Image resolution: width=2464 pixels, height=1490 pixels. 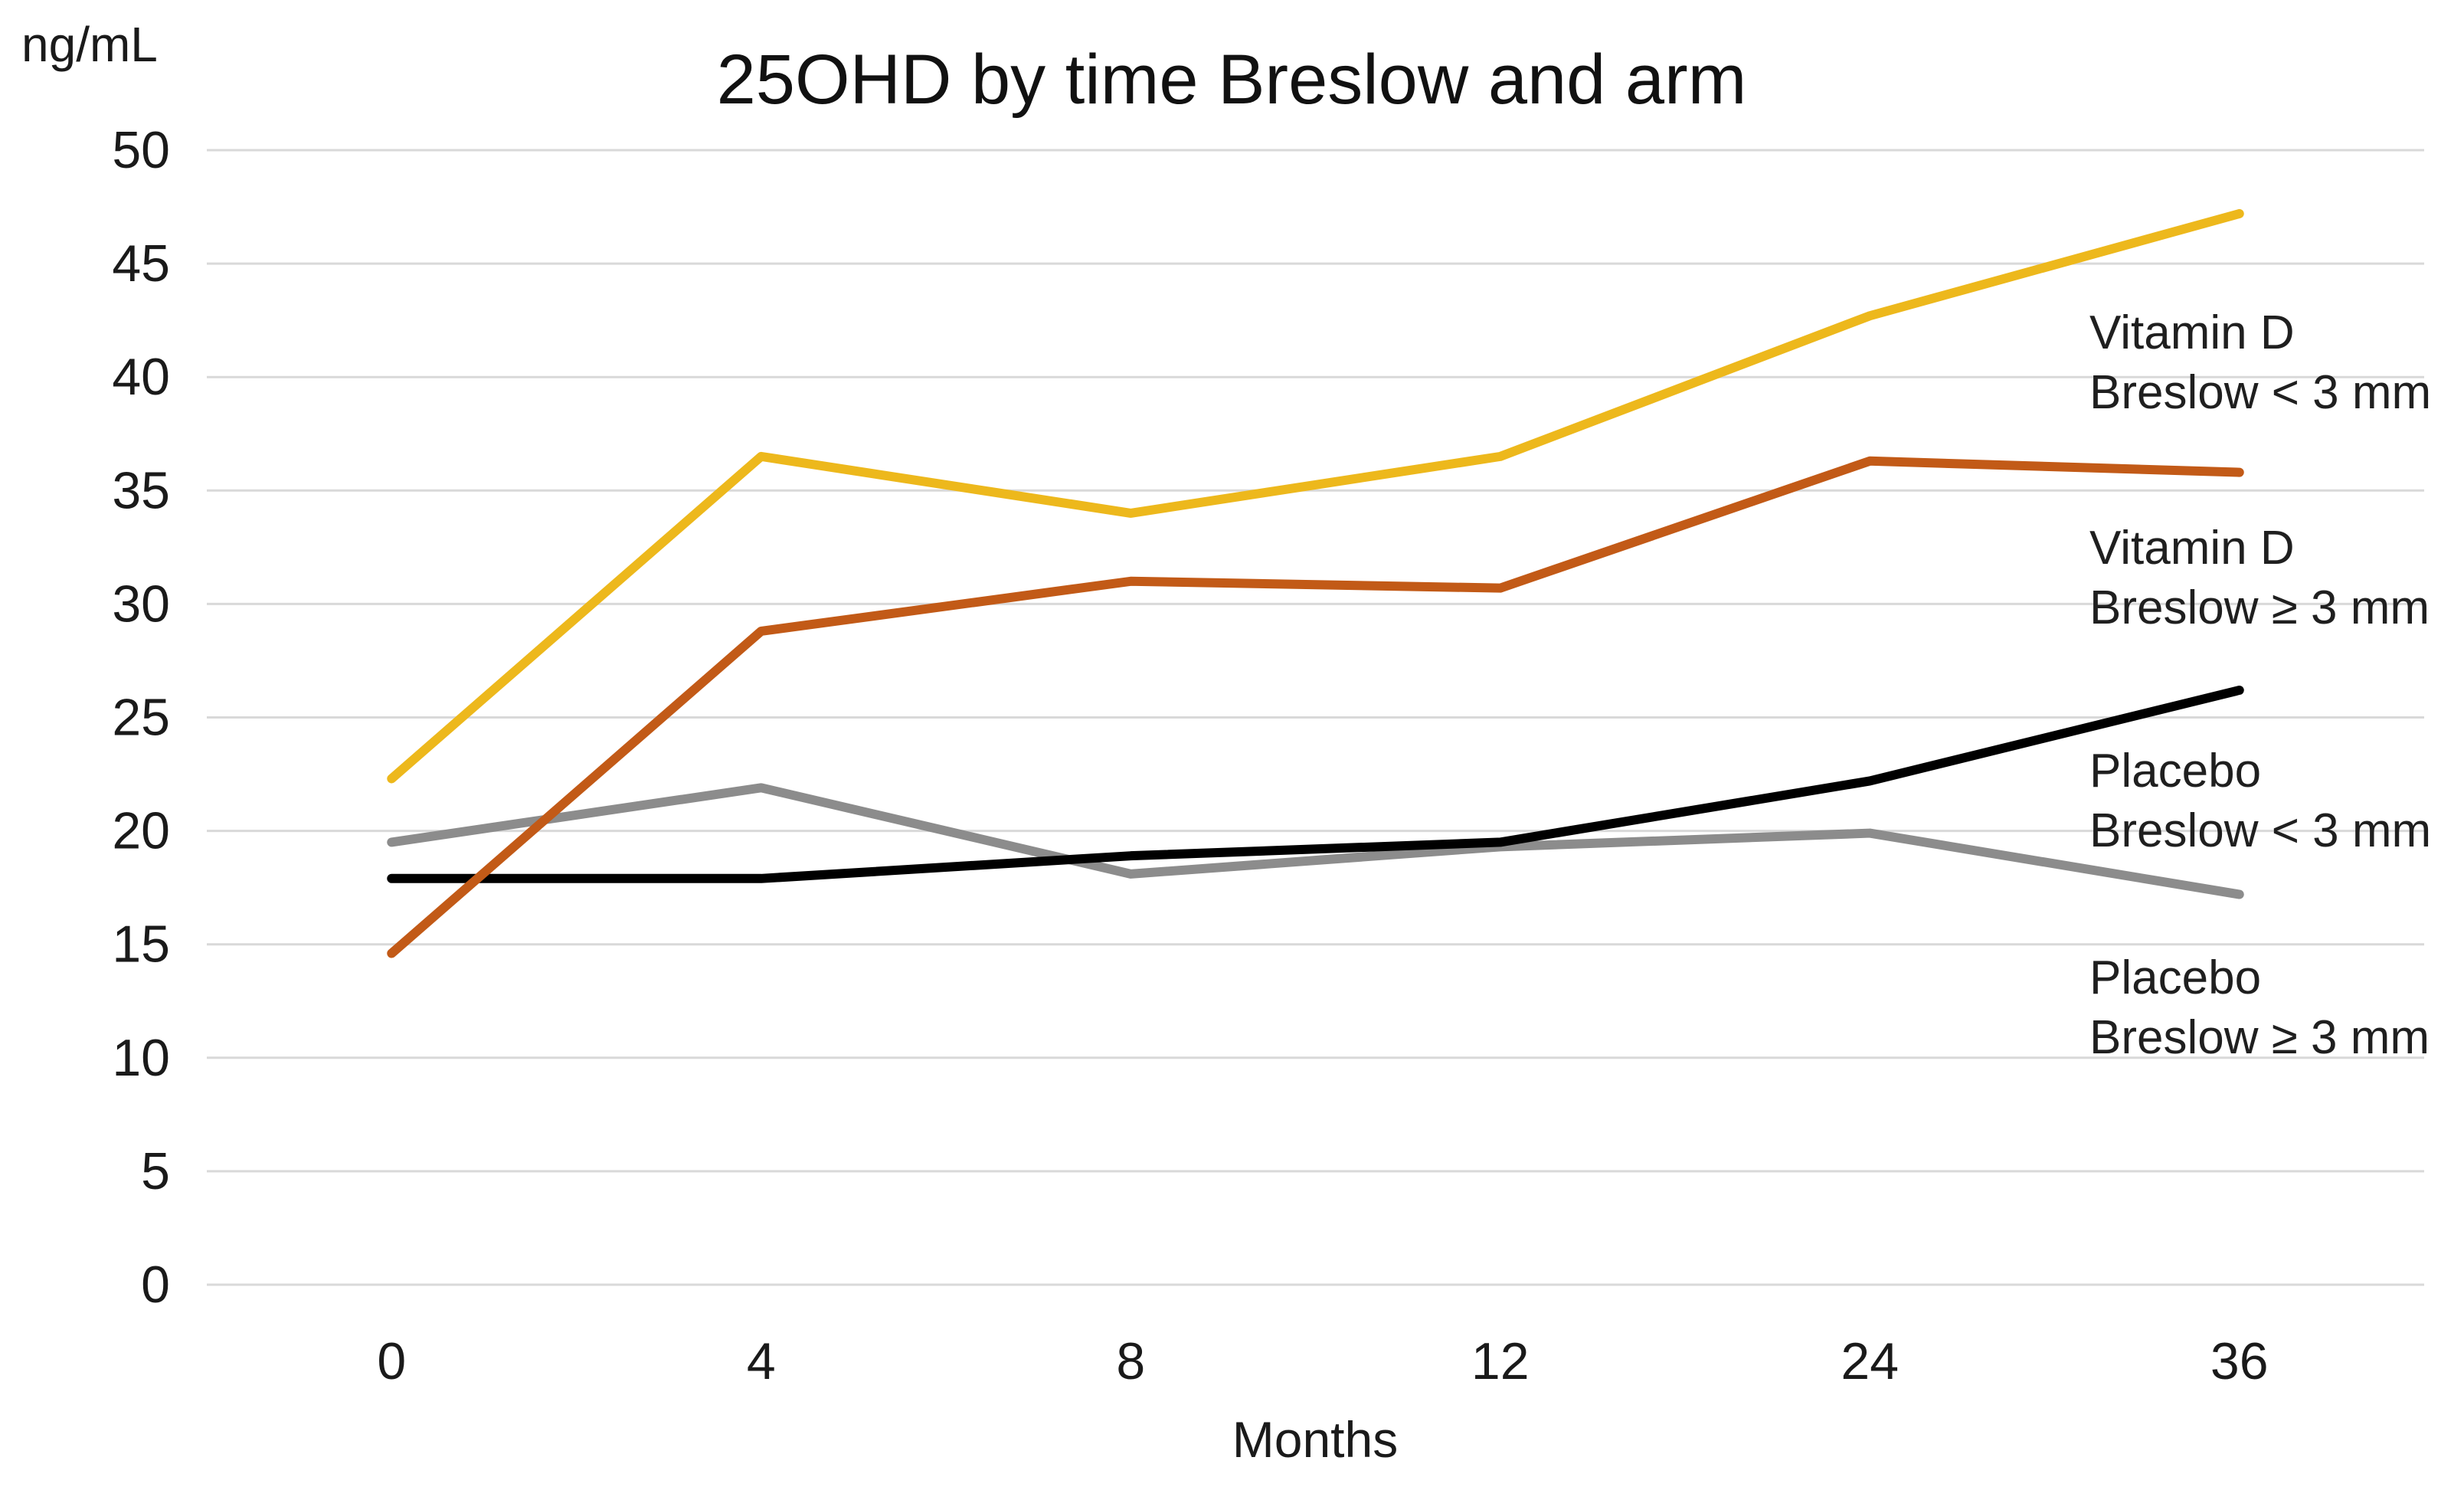 What do you see at coordinates (89, 44) in the screenshot?
I see `y-axis-unit-label: ng/mL` at bounding box center [89, 44].